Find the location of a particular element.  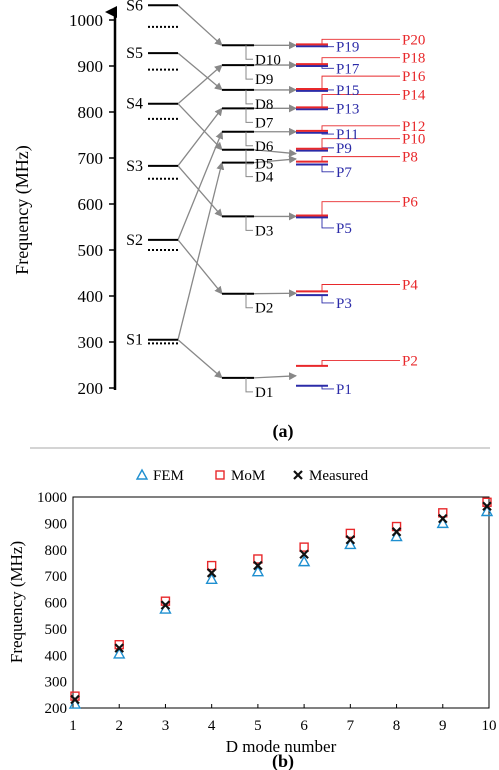

panel-b-caption: (b) is located at coordinates (283, 760).